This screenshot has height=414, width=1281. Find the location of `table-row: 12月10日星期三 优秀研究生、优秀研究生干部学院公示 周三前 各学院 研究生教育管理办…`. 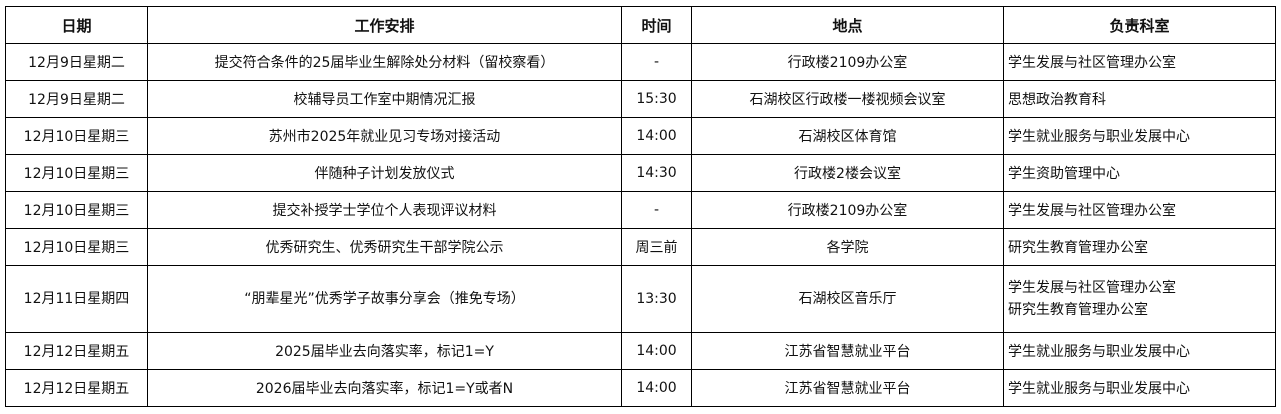

table-row: 12月10日星期三 优秀研究生、优秀研究生干部学院公示 周三前 各学院 研究生教育管理办… is located at coordinates (640, 247).